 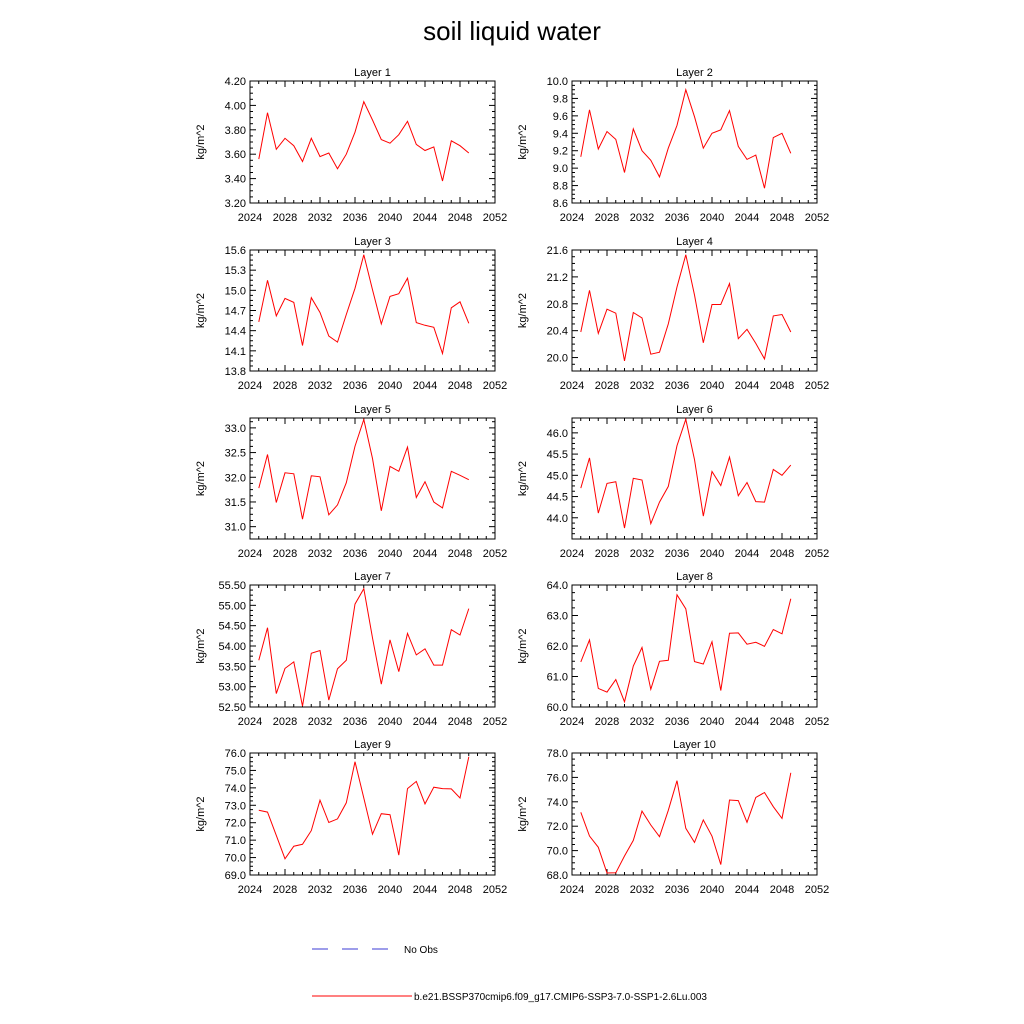 What do you see at coordinates (557, 708) in the screenshot?
I see `y-tick-label: 60.0` at bounding box center [557, 708].